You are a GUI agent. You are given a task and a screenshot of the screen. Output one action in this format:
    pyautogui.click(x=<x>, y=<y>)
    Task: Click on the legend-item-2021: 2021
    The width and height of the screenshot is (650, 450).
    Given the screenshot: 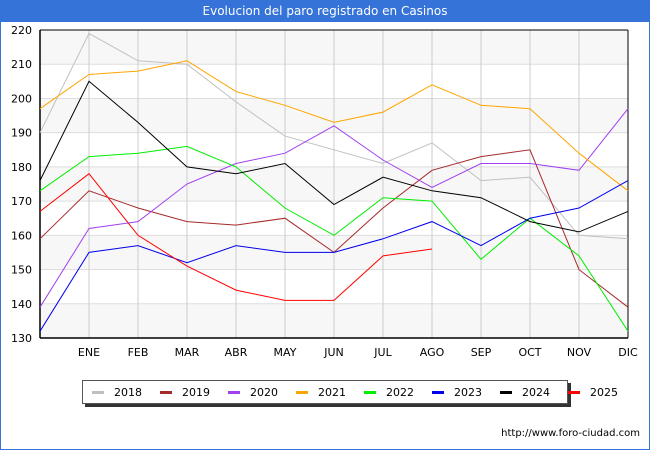 What is the action you would take?
    pyautogui.click(x=321, y=392)
    